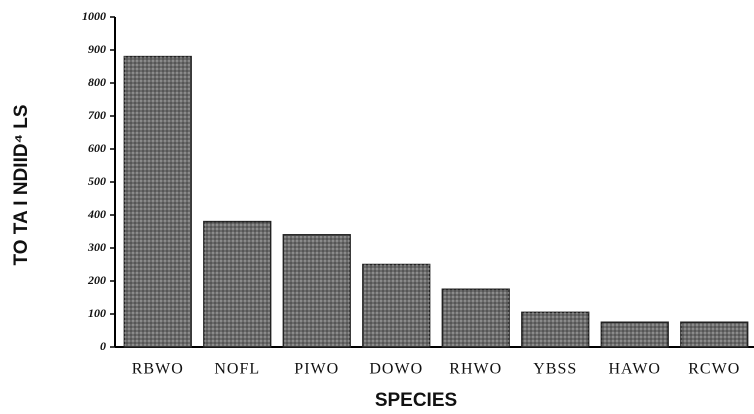  I want to click on x-tick-label: RCWO, so click(714, 369).